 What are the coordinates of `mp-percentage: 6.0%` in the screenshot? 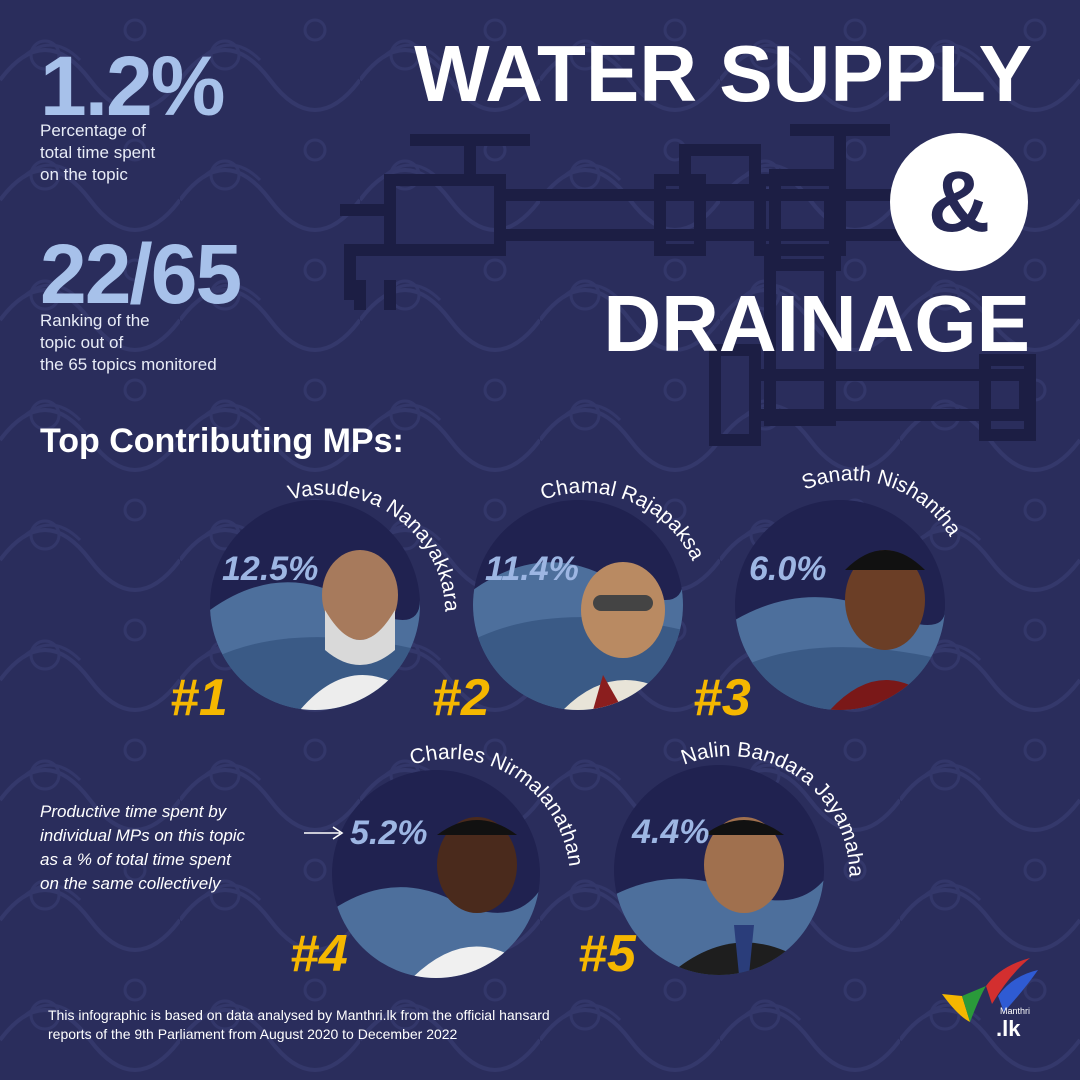 It's located at (788, 569).